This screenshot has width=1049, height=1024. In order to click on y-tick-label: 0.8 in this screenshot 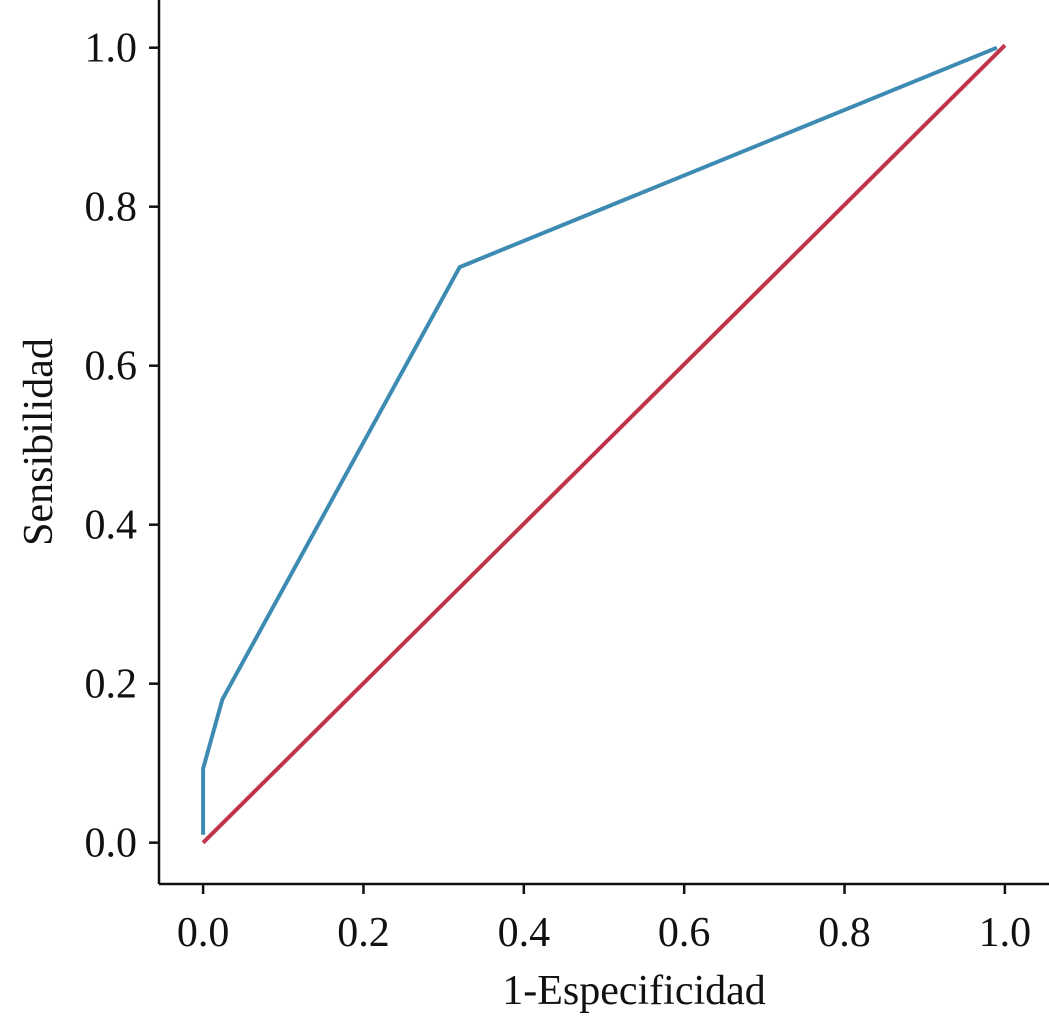, I will do `click(111, 208)`.